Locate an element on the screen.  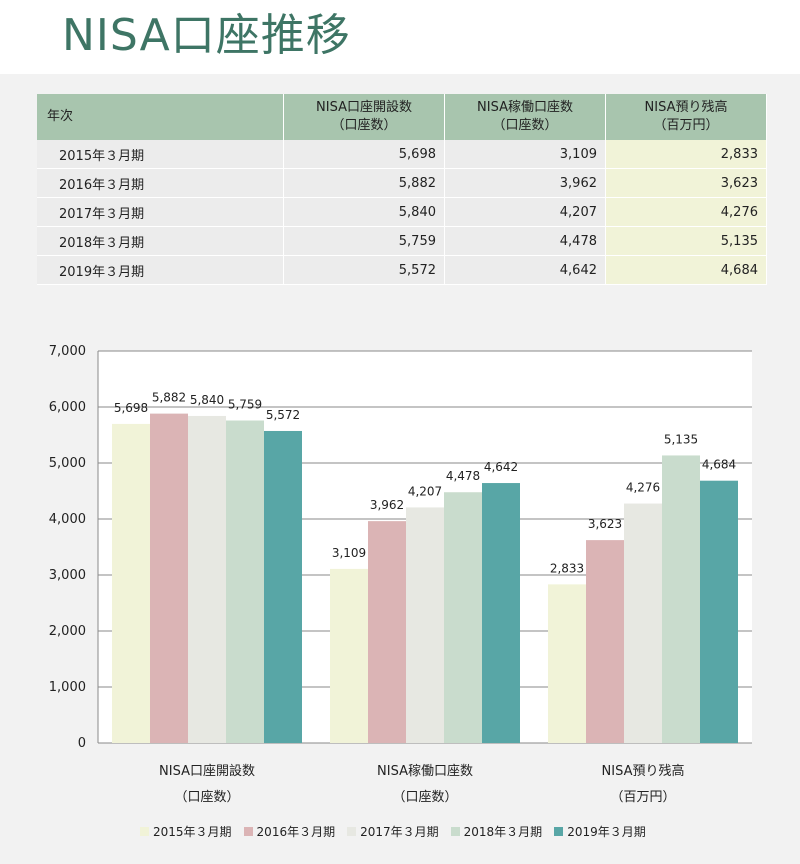
data-label: 5,572 is located at coordinates (283, 415).